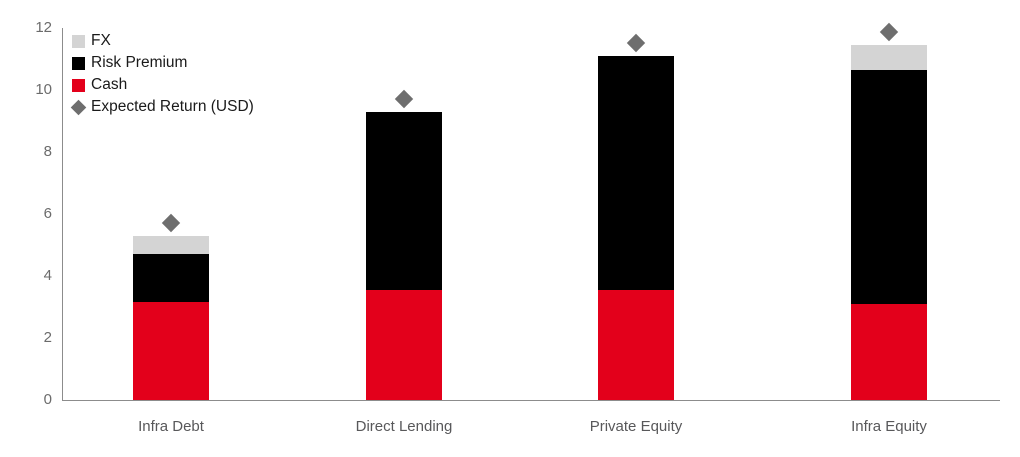 Image resolution: width=1020 pixels, height=457 pixels. Describe the element at coordinates (47, 337) in the screenshot. I see `y-tick-label-2: 2` at that location.